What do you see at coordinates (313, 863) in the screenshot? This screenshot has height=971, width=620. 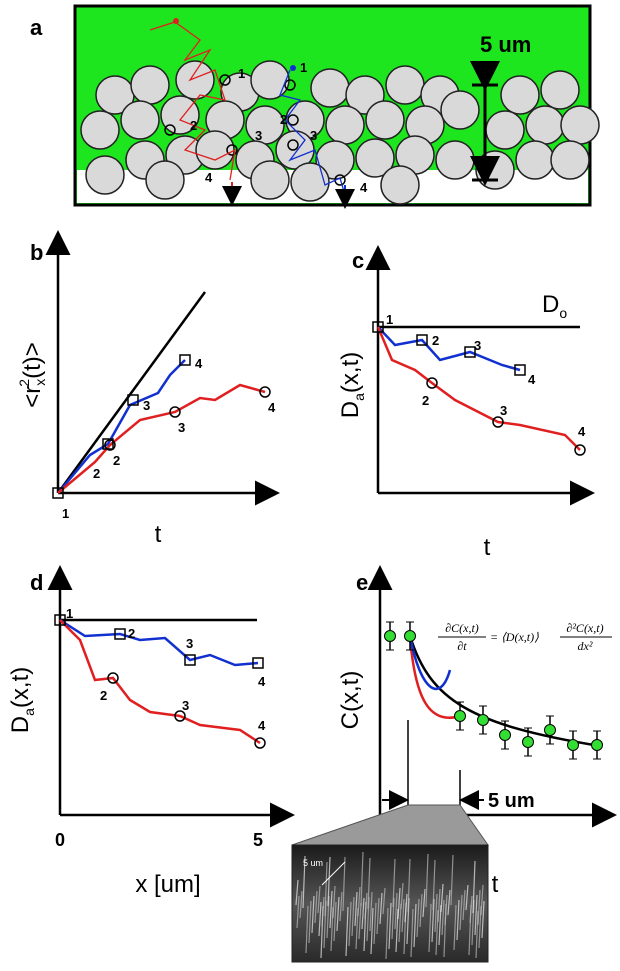 I see `image-scale-label: 5 um` at bounding box center [313, 863].